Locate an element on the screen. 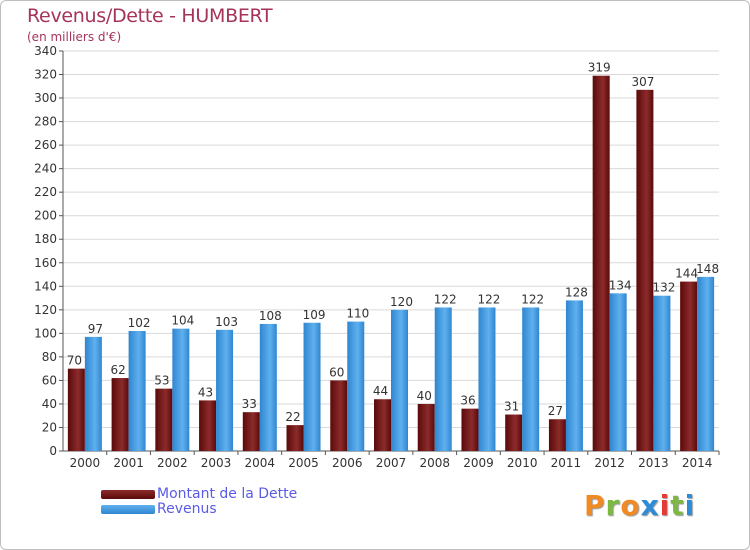  y-tick-label: 300 is located at coordinates (45, 98).